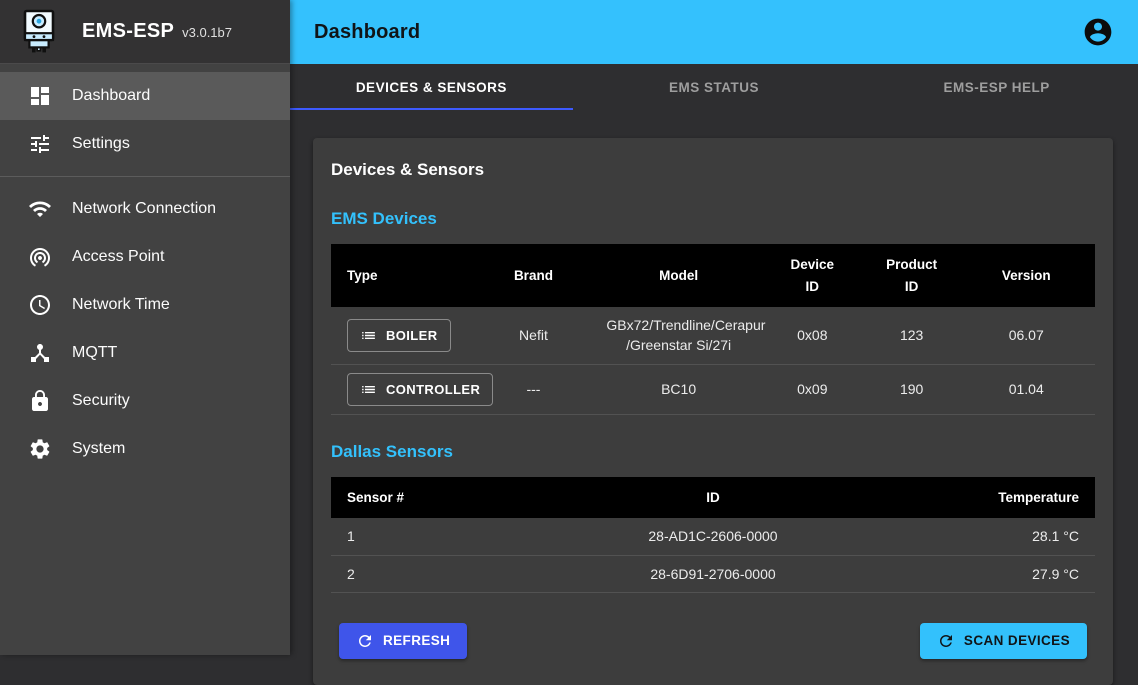 This screenshot has height=685, width=1138. What do you see at coordinates (145, 144) in the screenshot?
I see `sidebar-item-settings: Settings` at bounding box center [145, 144].